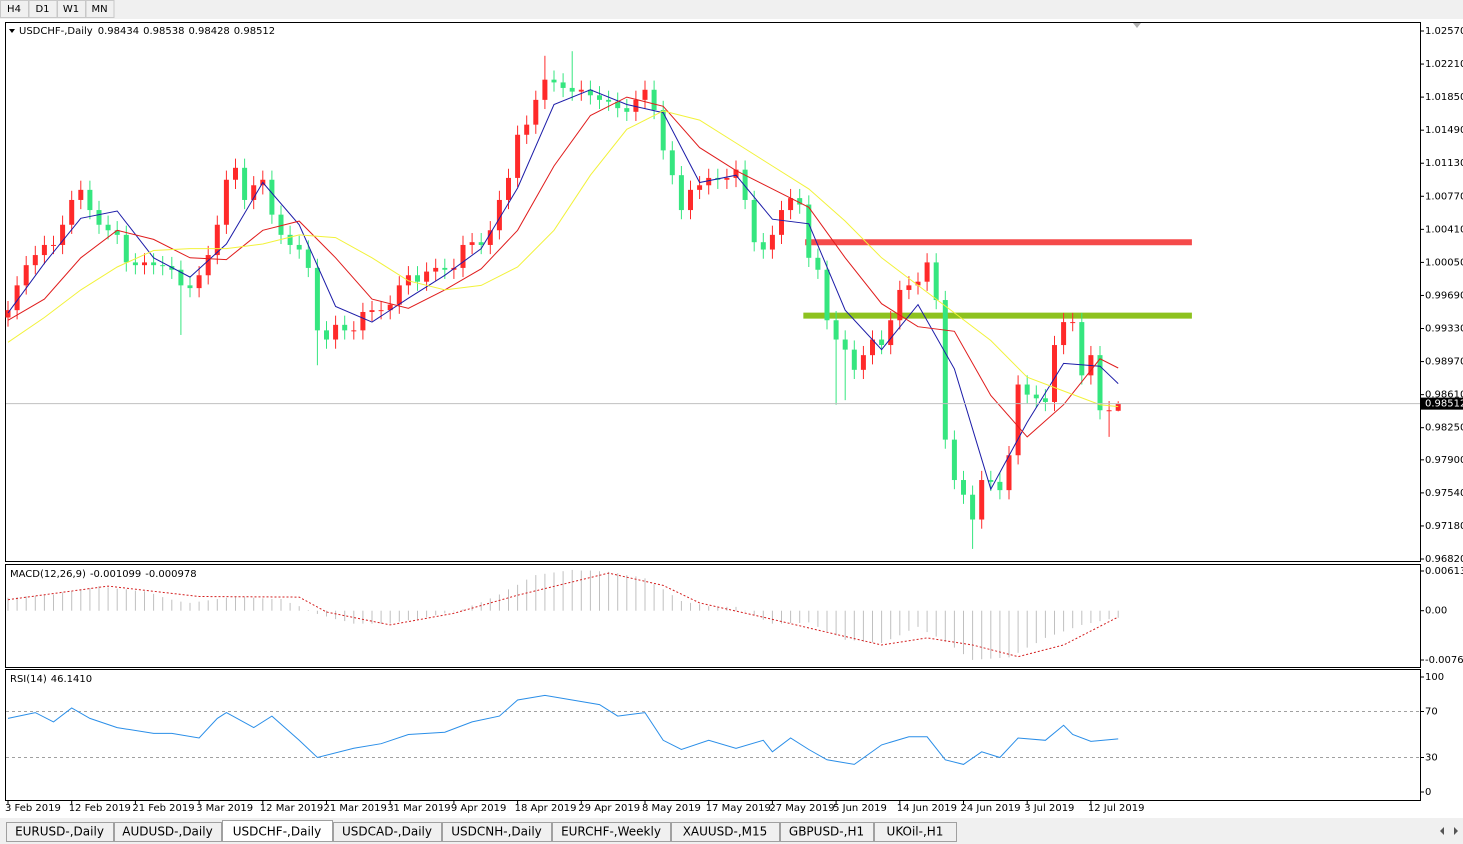 This screenshot has height=844, width=1463. What do you see at coordinates (1444, 295) in the screenshot?
I see `y-tick-label: 0.99690` at bounding box center [1444, 295].